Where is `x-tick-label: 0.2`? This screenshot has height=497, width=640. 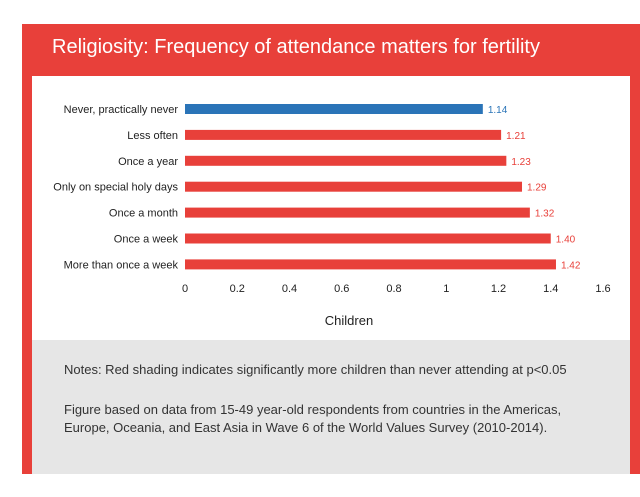
x-tick-label: 0.2 is located at coordinates (237, 289).